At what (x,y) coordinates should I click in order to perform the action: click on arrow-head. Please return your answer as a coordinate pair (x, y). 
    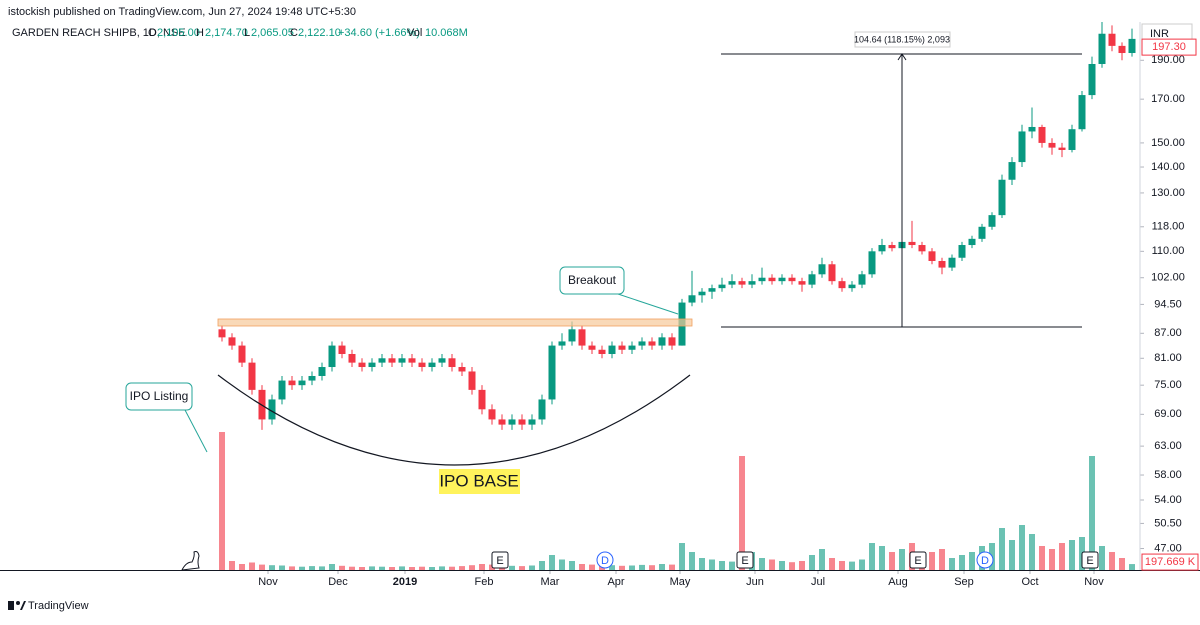
    Looking at the image, I should click on (902, 57).